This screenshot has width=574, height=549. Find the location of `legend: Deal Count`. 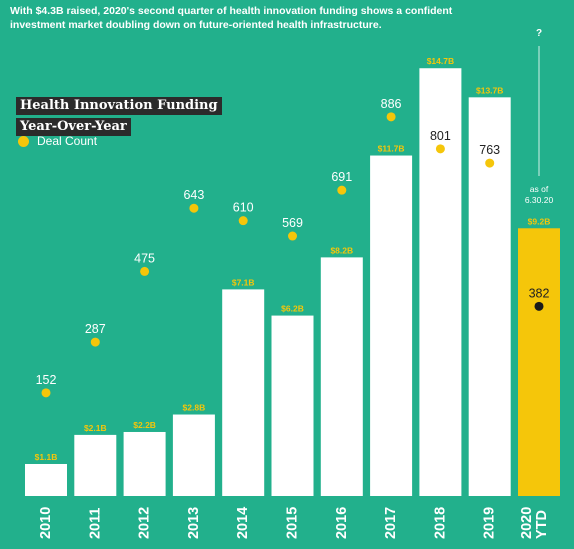

legend: Deal Count is located at coordinates (57, 141).